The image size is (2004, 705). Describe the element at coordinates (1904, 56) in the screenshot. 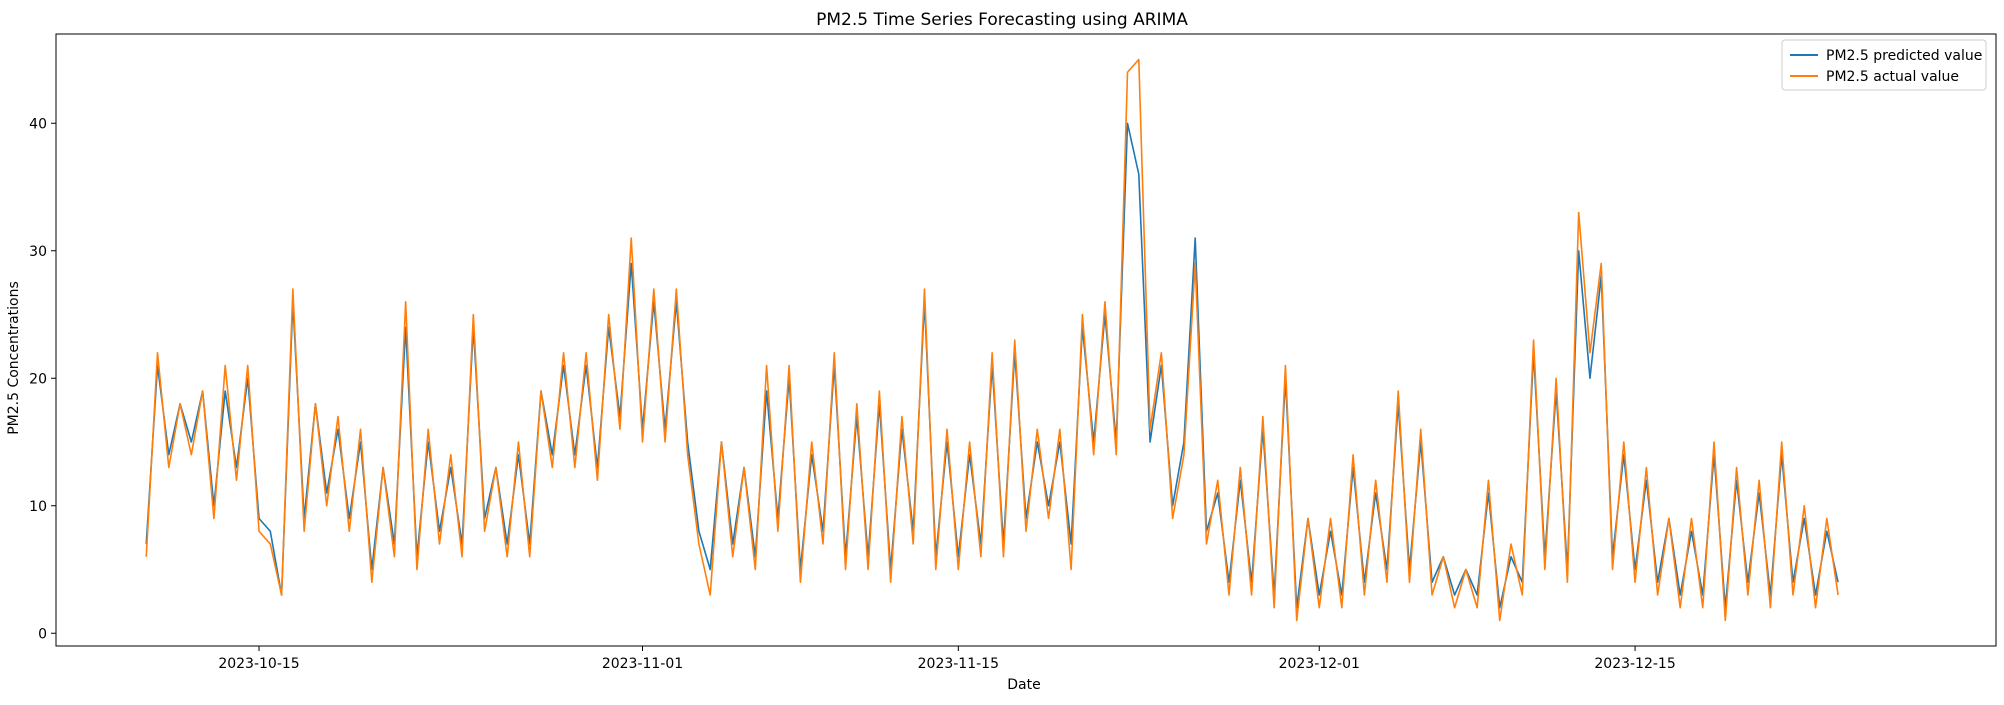

I see `legend-label-1: PM2.5 predicted value` at that location.